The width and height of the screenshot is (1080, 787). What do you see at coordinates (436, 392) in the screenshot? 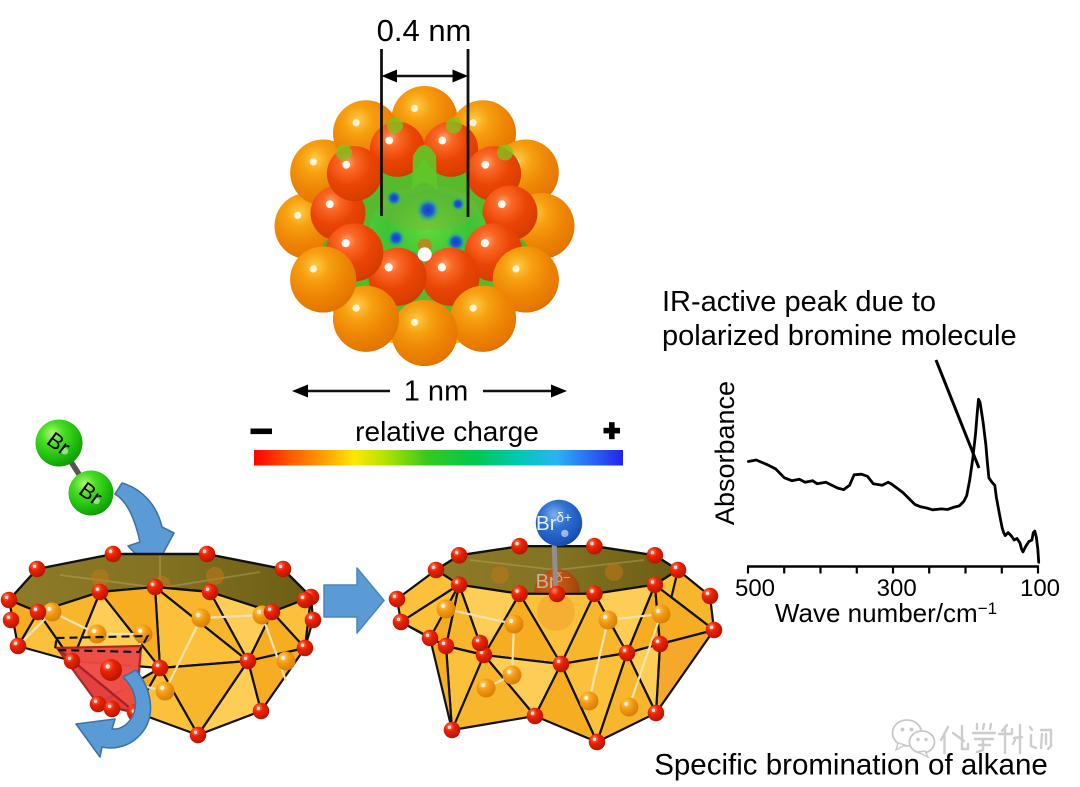
I see `svg-text: 1 nm` at bounding box center [436, 392].